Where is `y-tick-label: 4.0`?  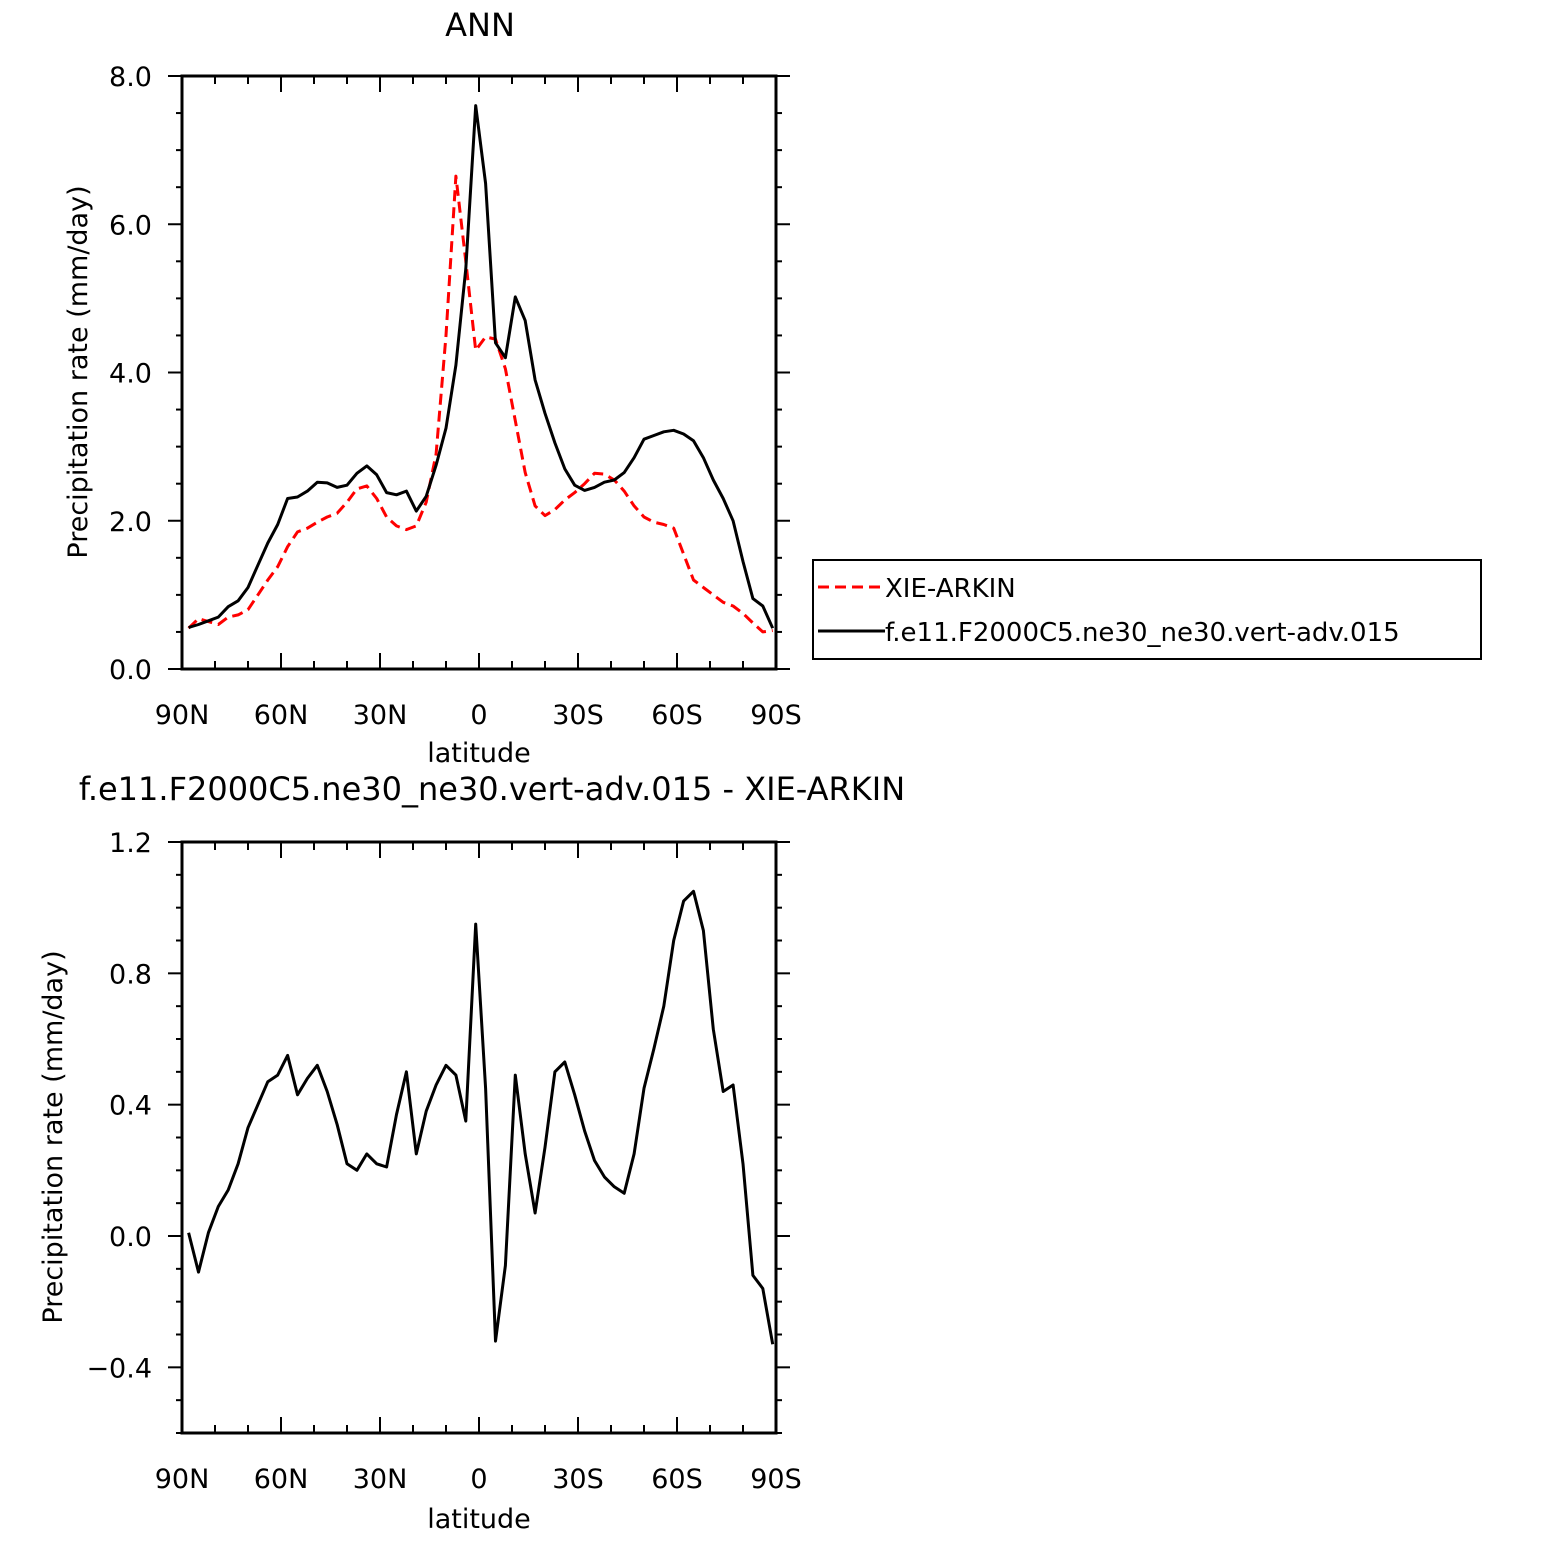
y-tick-label: 4.0 is located at coordinates (130, 374).